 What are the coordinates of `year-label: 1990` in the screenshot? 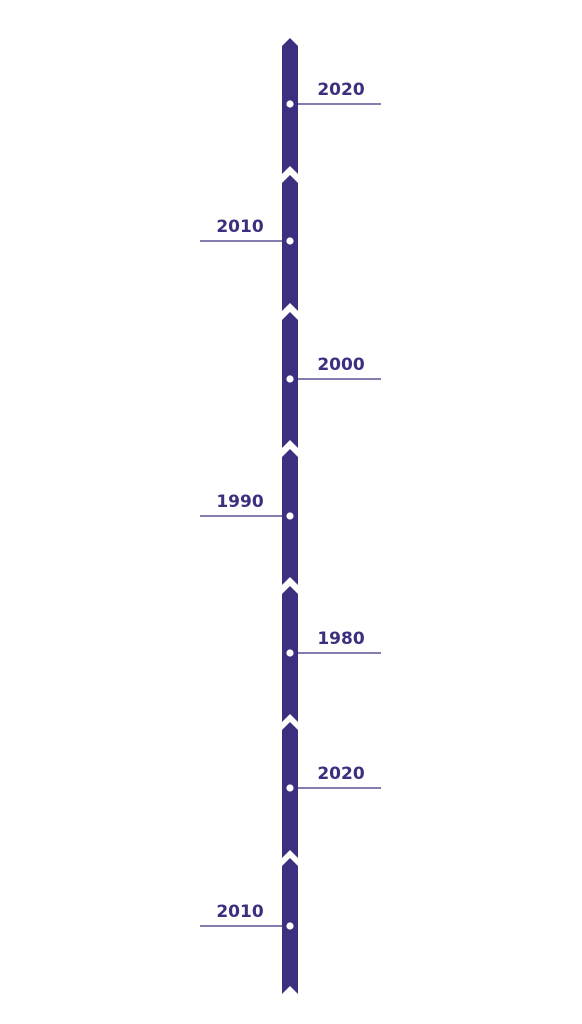 It's located at (239, 502).